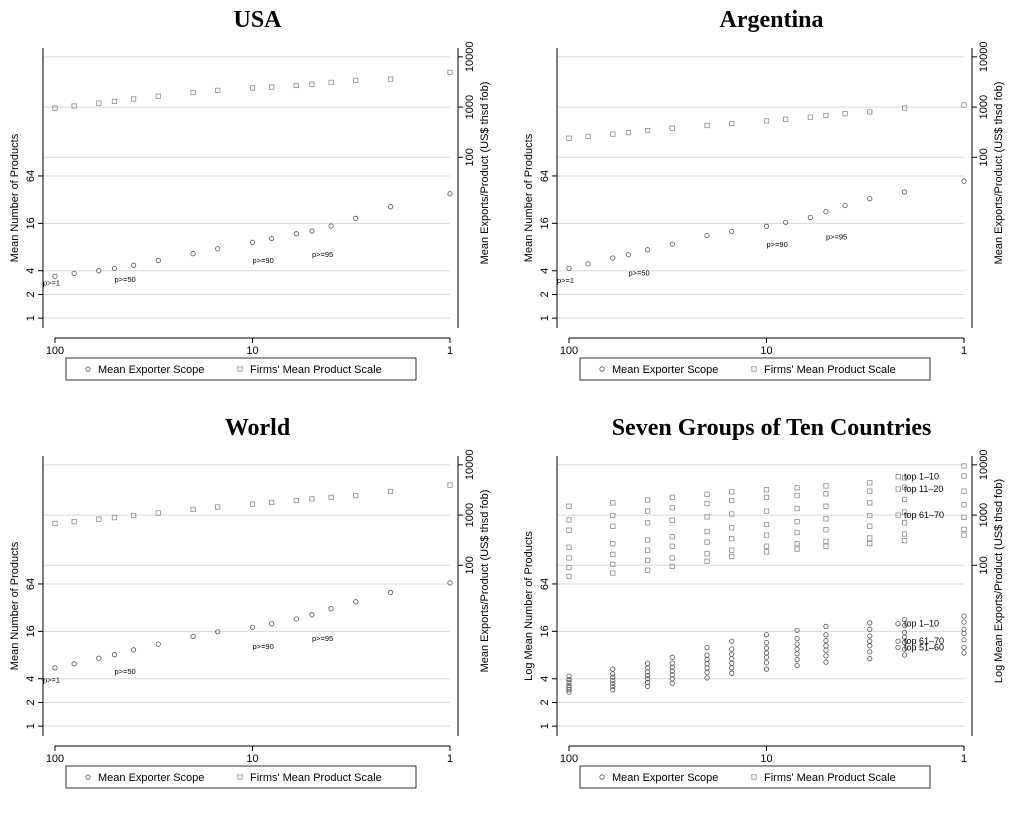  Describe the element at coordinates (545, 271) in the screenshot. I see `y-tick-label: 4` at that location.